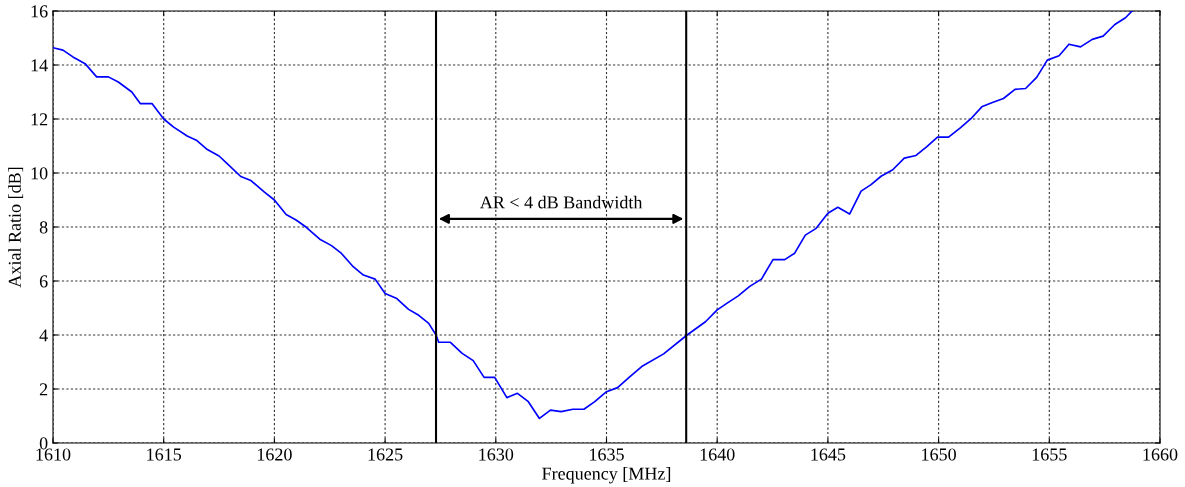  I want to click on y-tick-label: 12, so click(39, 119).